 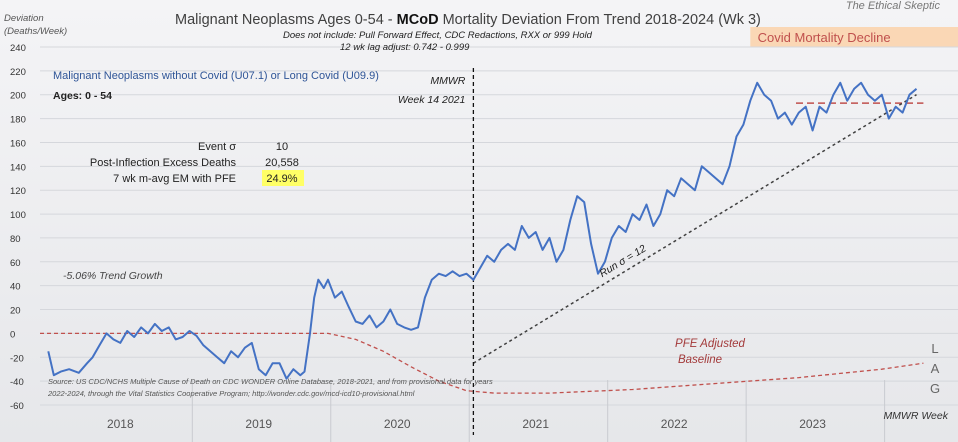 I want to click on mmwr-label-2: Week 14 2021, so click(x=432, y=100).